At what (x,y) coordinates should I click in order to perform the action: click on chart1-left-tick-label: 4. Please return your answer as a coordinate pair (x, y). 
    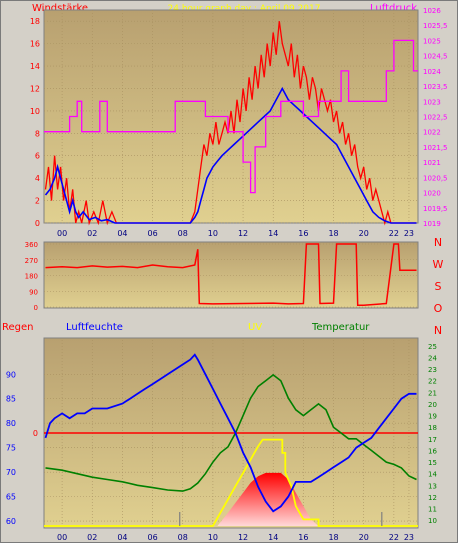
    Looking at the image, I should click on (37, 178).